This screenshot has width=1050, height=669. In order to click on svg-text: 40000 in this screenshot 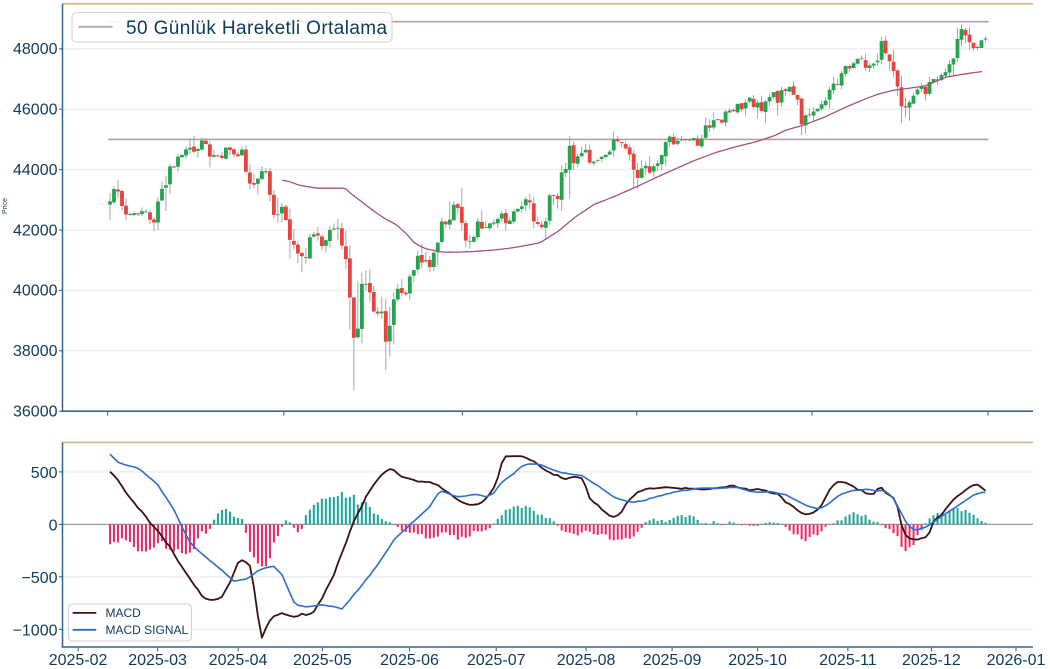, I will do `click(35, 291)`.